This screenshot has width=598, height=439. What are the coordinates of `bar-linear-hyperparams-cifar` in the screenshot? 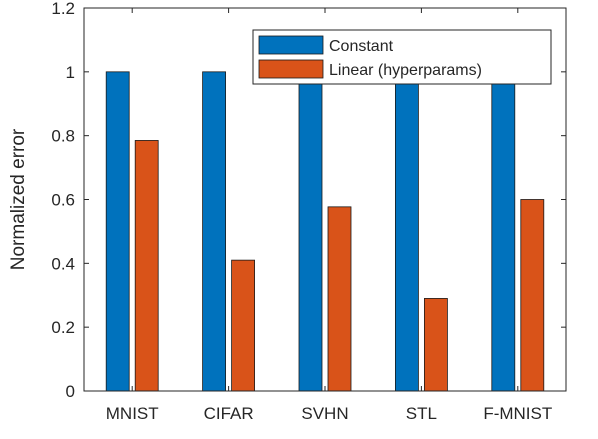 It's located at (243, 325).